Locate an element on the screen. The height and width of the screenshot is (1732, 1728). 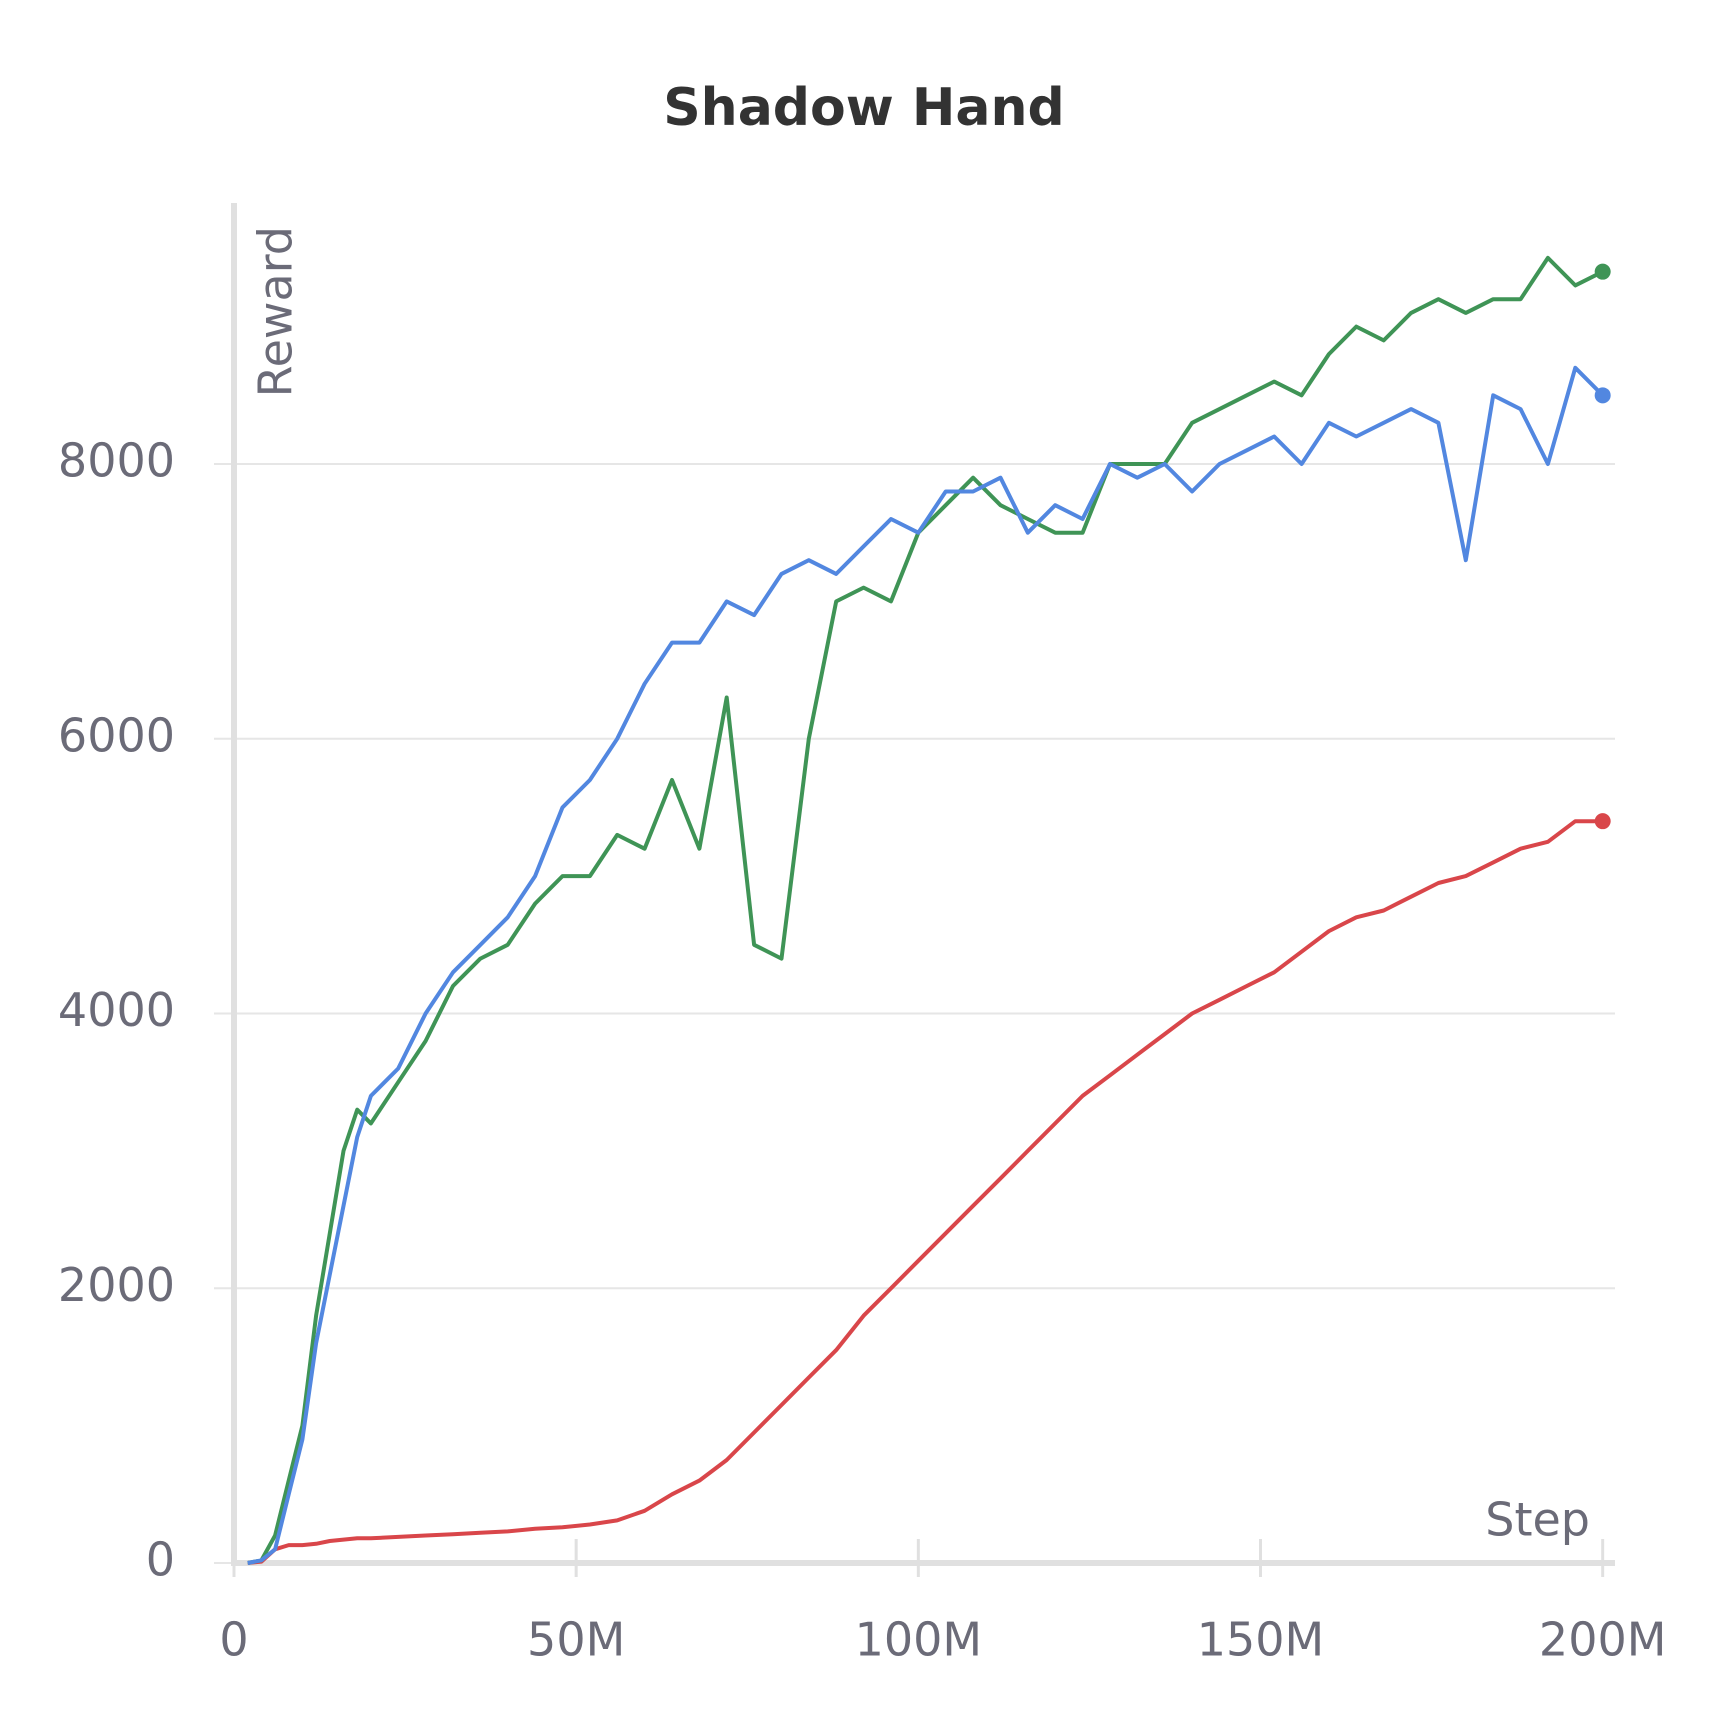
x-tick-label: 50M is located at coordinates (576, 1640).